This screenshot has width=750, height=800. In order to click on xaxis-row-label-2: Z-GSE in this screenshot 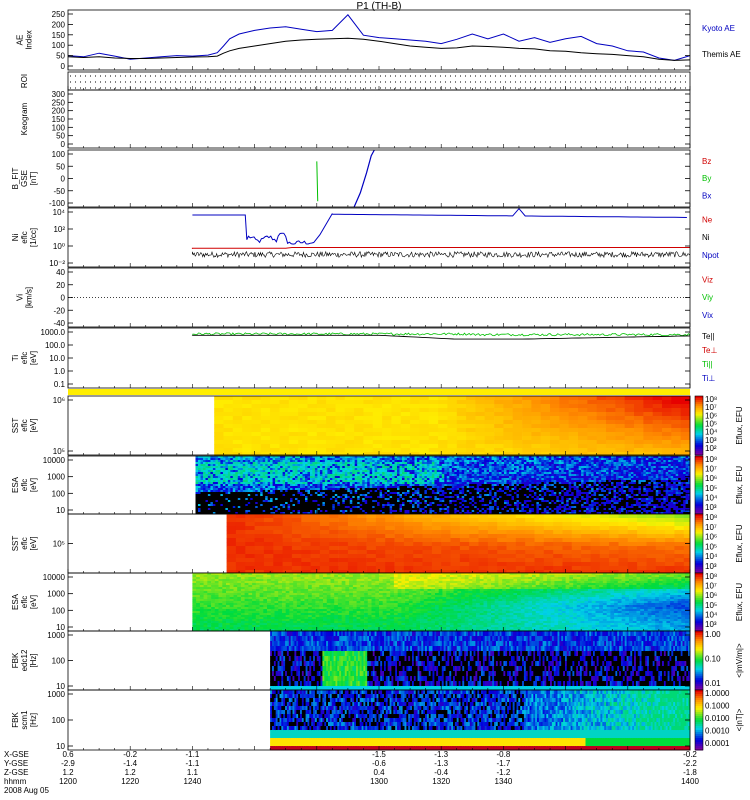, I will do `click(16, 772)`.